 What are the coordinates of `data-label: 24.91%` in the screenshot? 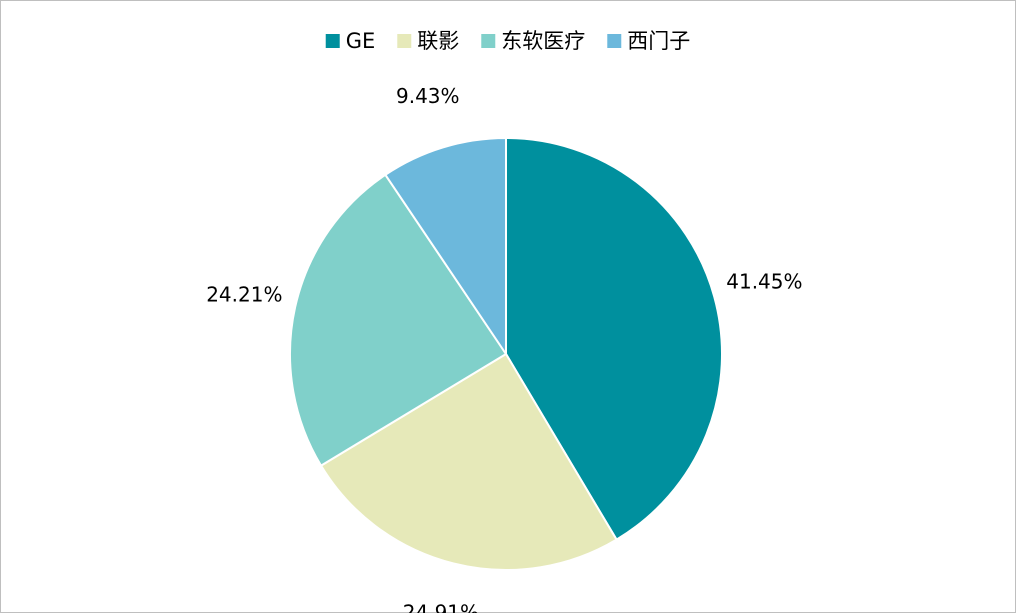 It's located at (441, 606).